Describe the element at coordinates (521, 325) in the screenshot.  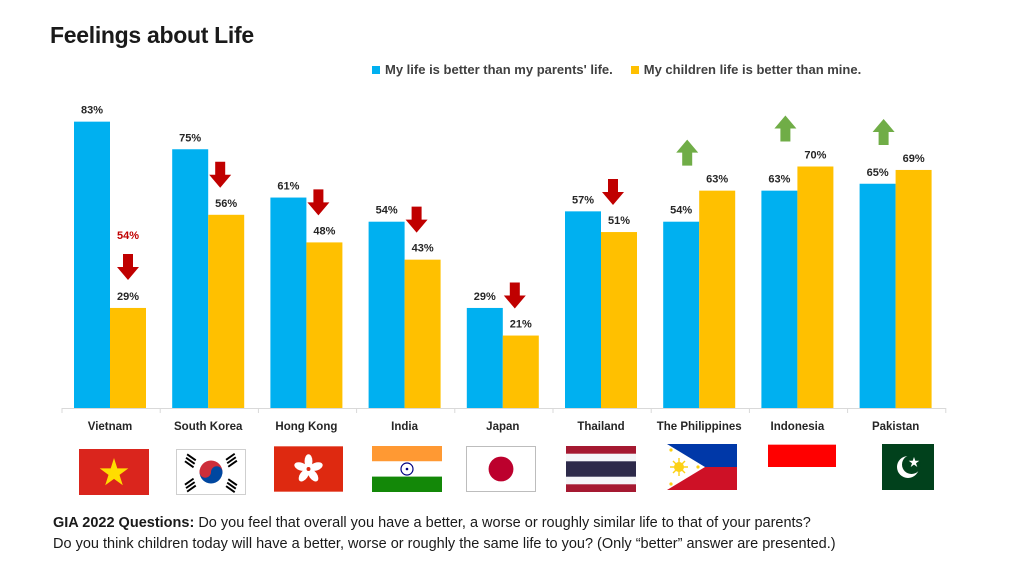
I see `data-label-series2: 21%` at that location.